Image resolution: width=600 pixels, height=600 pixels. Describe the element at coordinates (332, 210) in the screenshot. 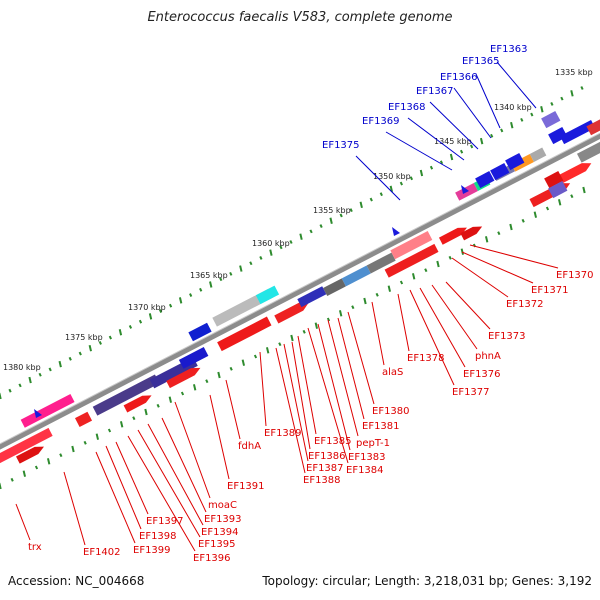

I see `kbp-label: 1355 kbp` at that location.